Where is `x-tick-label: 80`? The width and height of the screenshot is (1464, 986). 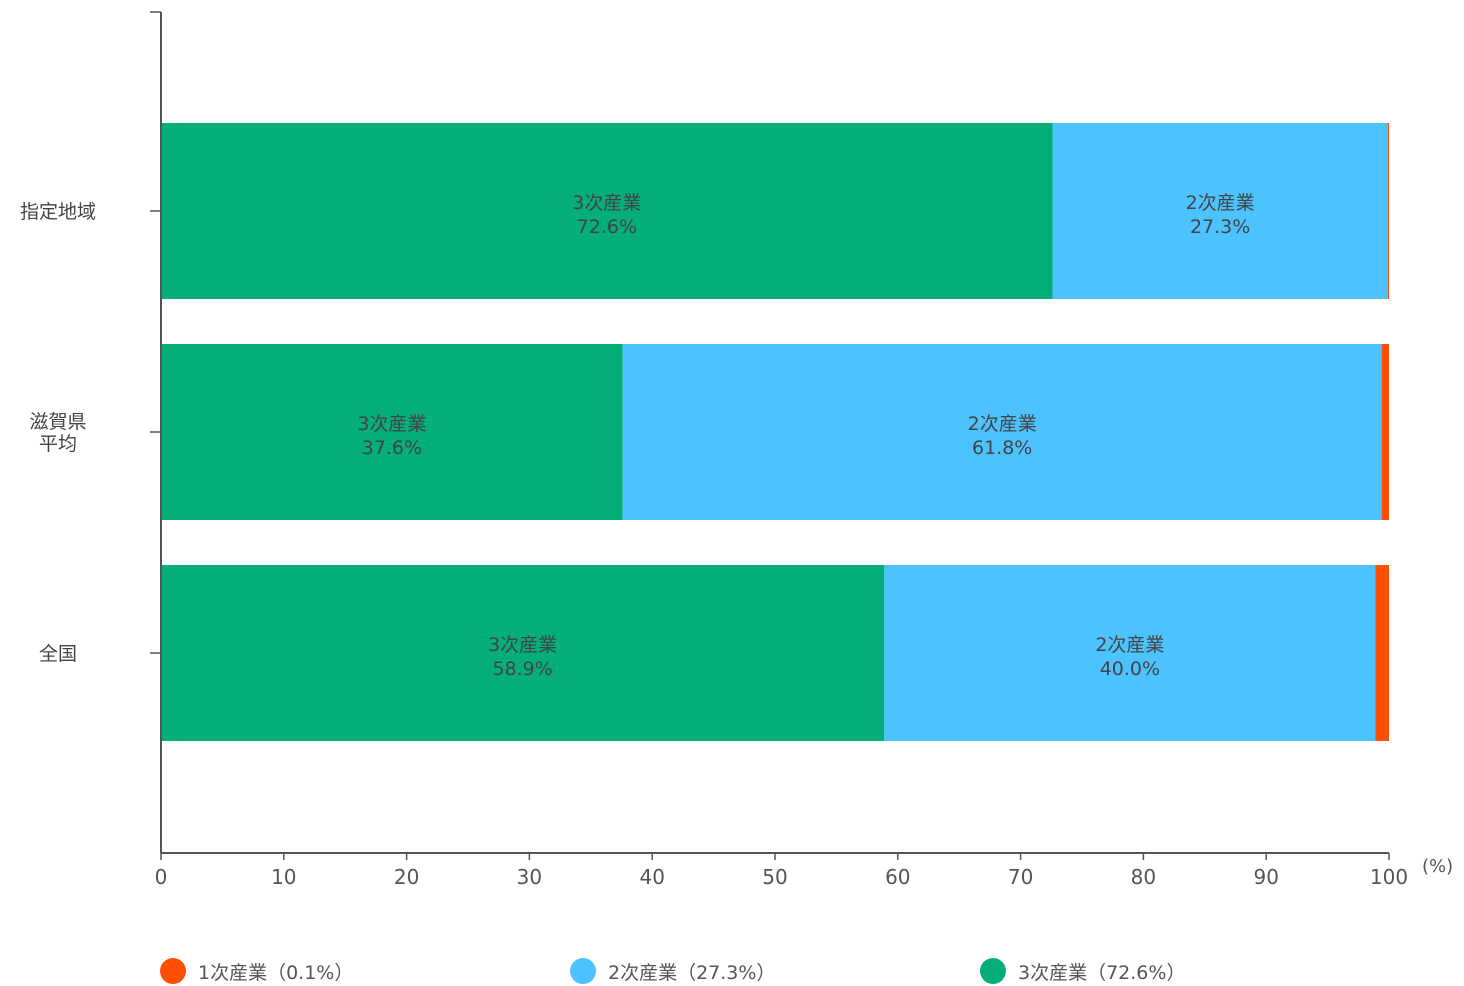 x-tick-label: 80 is located at coordinates (1143, 877).